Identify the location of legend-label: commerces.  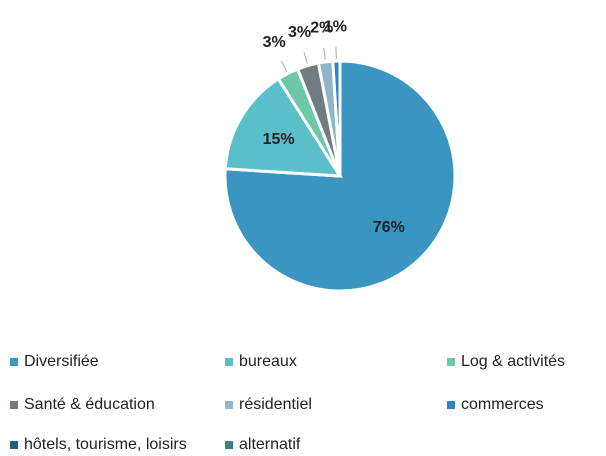
(502, 404).